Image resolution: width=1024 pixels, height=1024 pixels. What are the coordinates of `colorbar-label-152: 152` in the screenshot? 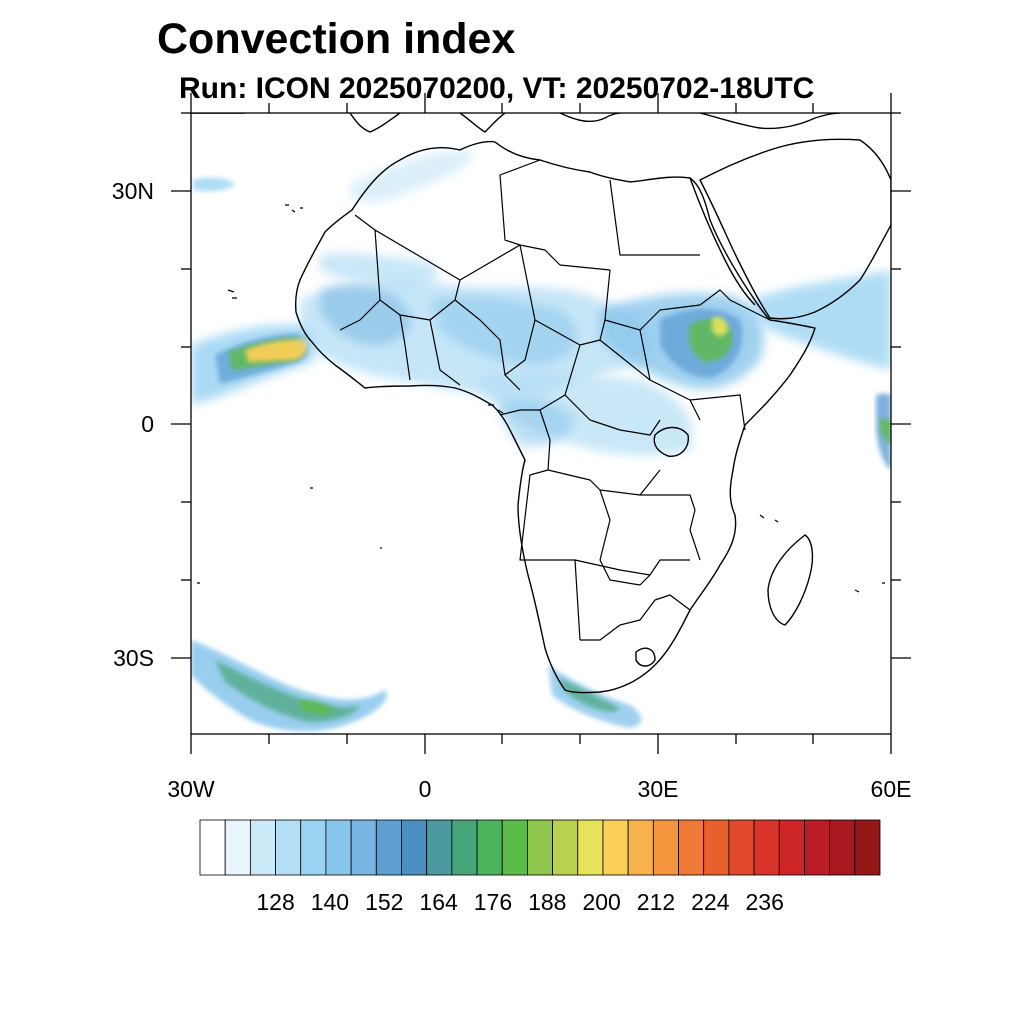 It's located at (384, 902).